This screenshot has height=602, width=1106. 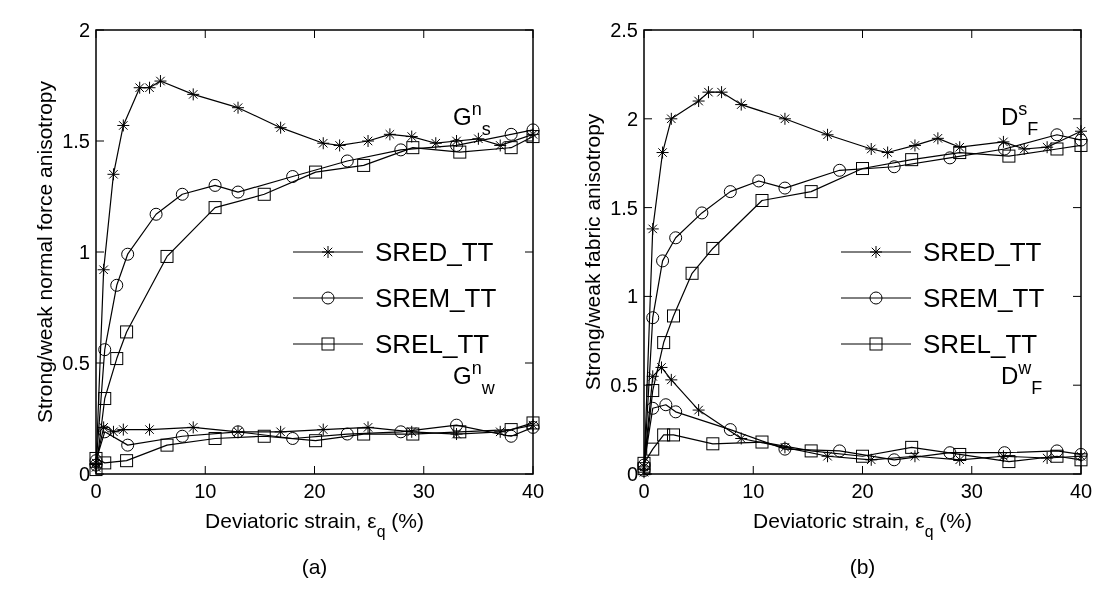 What do you see at coordinates (592, 252) in the screenshot?
I see `y-axis-title: Strong/weak fabric anisotropy` at bounding box center [592, 252].